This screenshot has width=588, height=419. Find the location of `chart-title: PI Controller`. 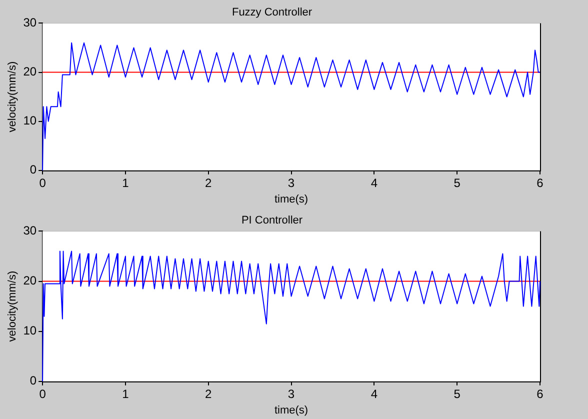

chart-title: PI Controller is located at coordinates (272, 220).